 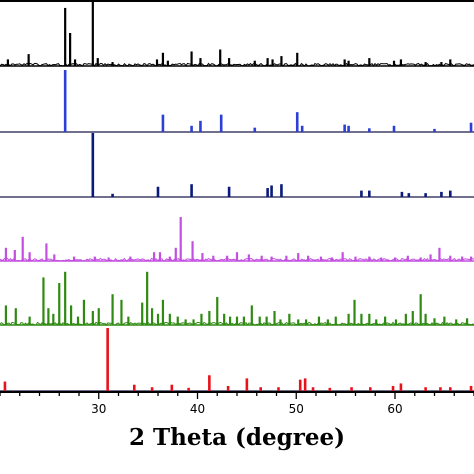 I want to click on x-tick-label: 40, so click(x=197, y=409).